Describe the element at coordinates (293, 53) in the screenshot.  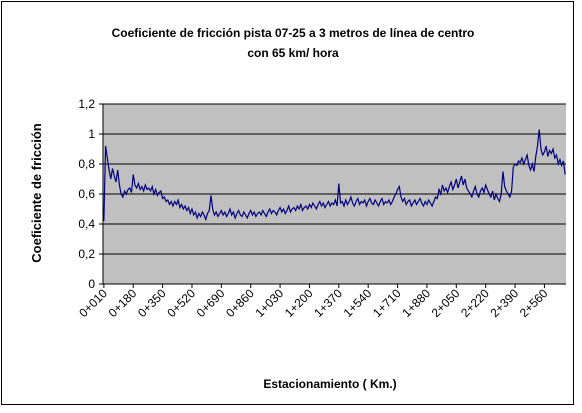
I see `chart-title: con 65 km/ hora` at that location.